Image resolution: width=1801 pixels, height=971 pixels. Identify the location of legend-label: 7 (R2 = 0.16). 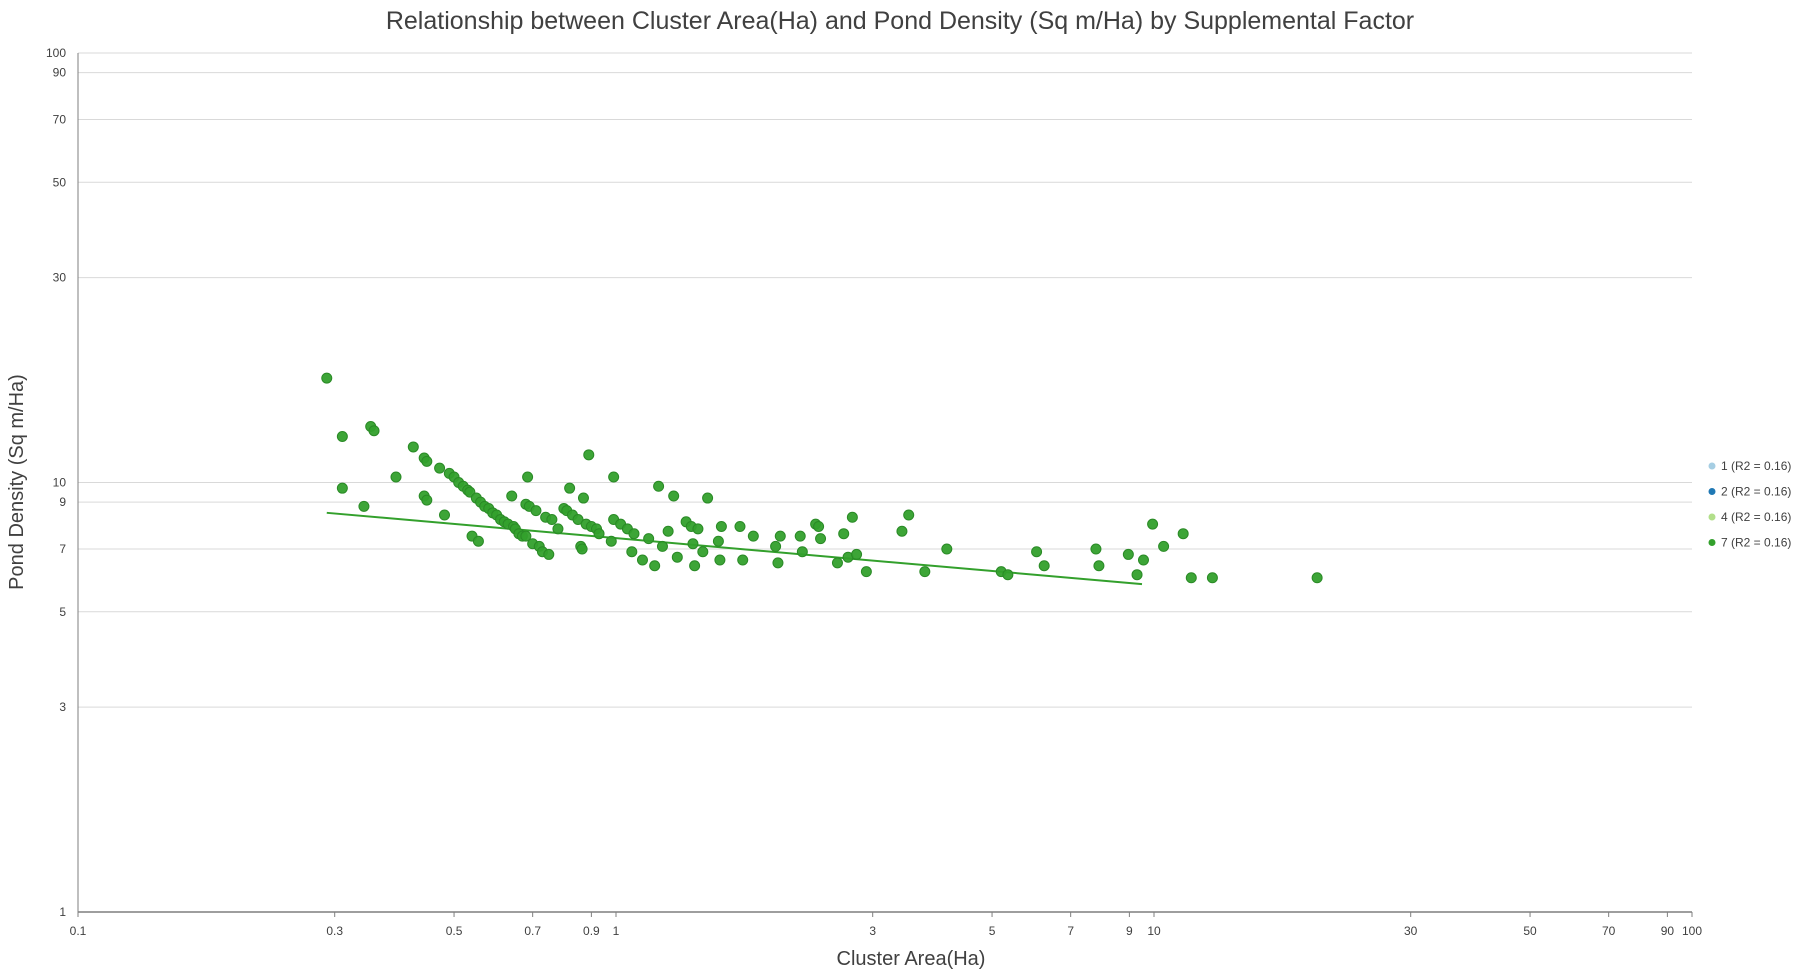
(1756, 543).